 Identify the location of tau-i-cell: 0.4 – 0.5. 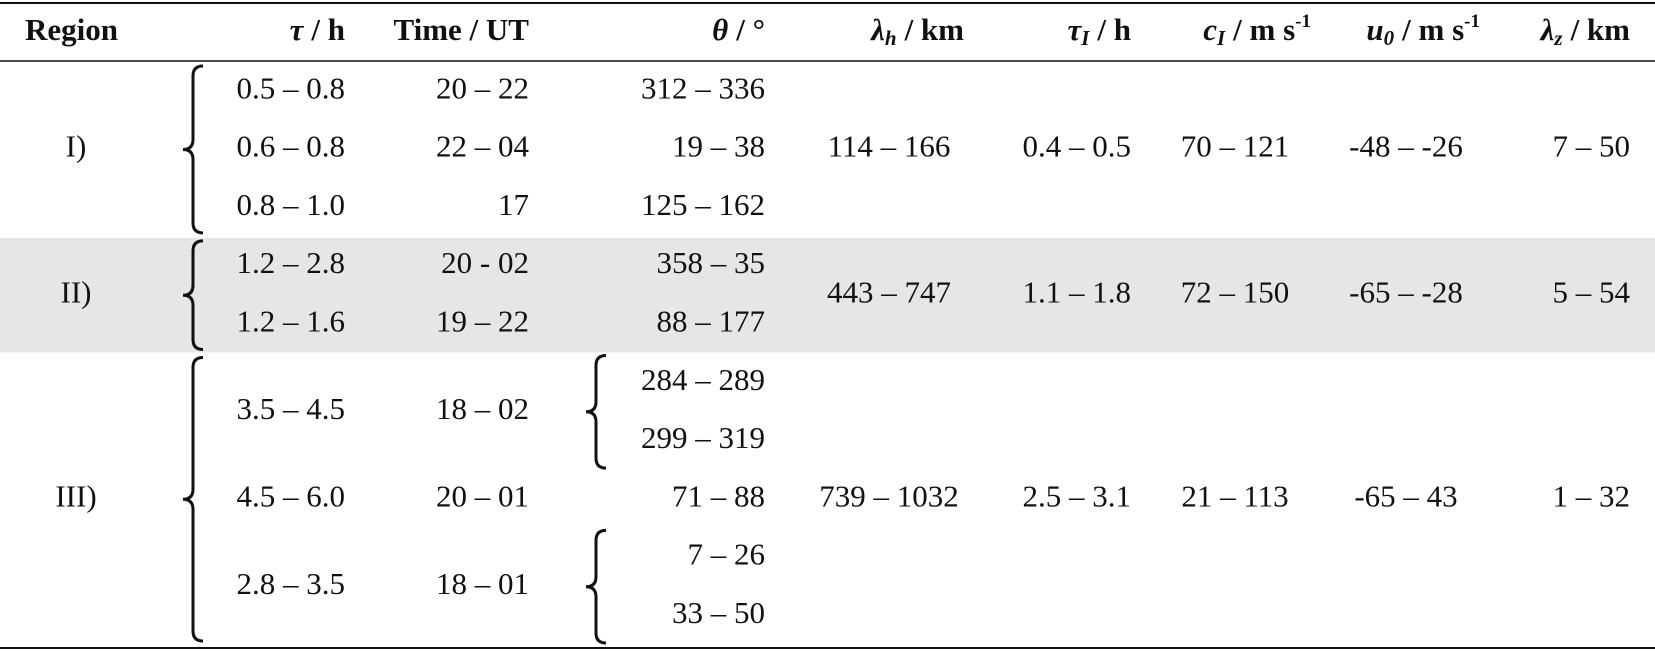
(1077, 146).